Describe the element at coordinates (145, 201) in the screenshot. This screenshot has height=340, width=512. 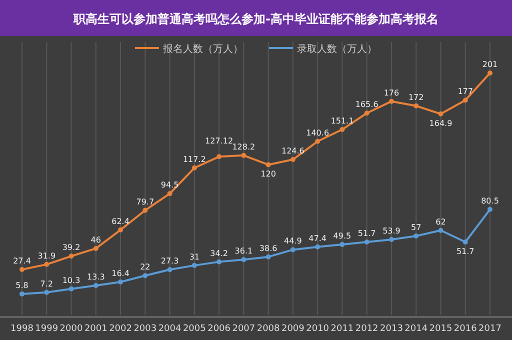
I see `data-label: 79.7` at that location.